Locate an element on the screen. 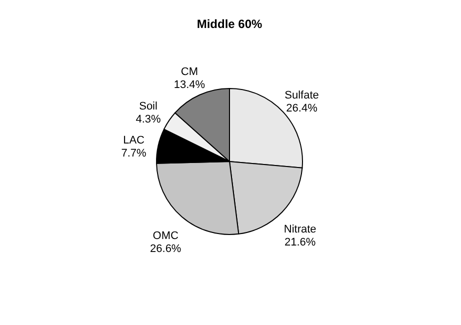  slice-label: Nitrate is located at coordinates (300, 229).